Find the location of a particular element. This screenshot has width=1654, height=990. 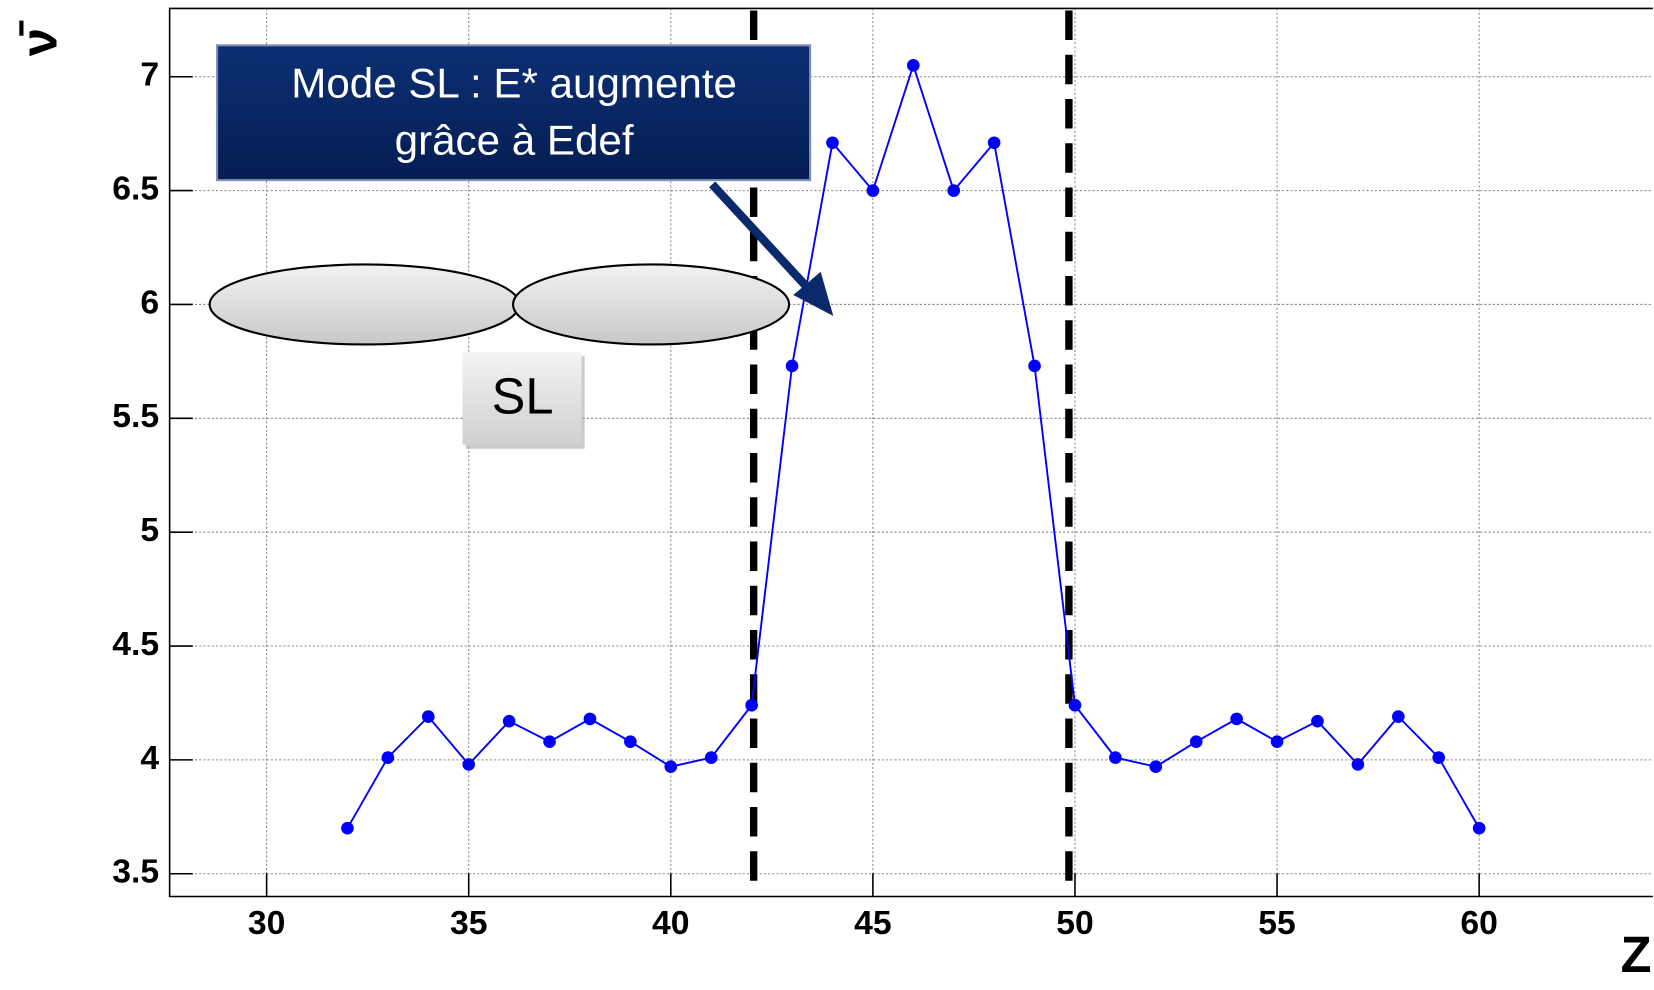

shape-label: SL is located at coordinates (523, 396).